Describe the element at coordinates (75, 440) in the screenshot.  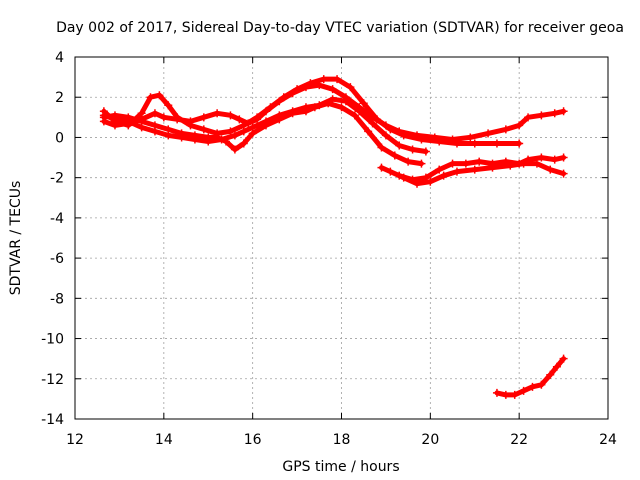
I see `x-tick-label: 12` at that location.